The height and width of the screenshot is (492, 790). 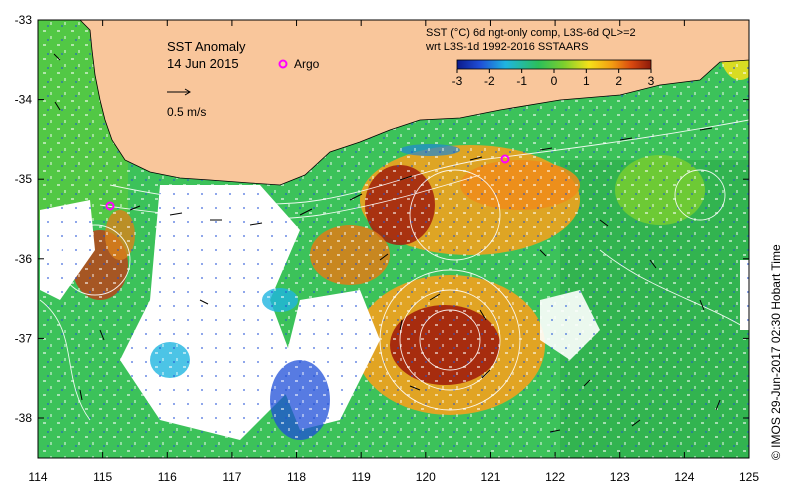 I want to click on y-tick-label: -38, so click(x=24, y=418).